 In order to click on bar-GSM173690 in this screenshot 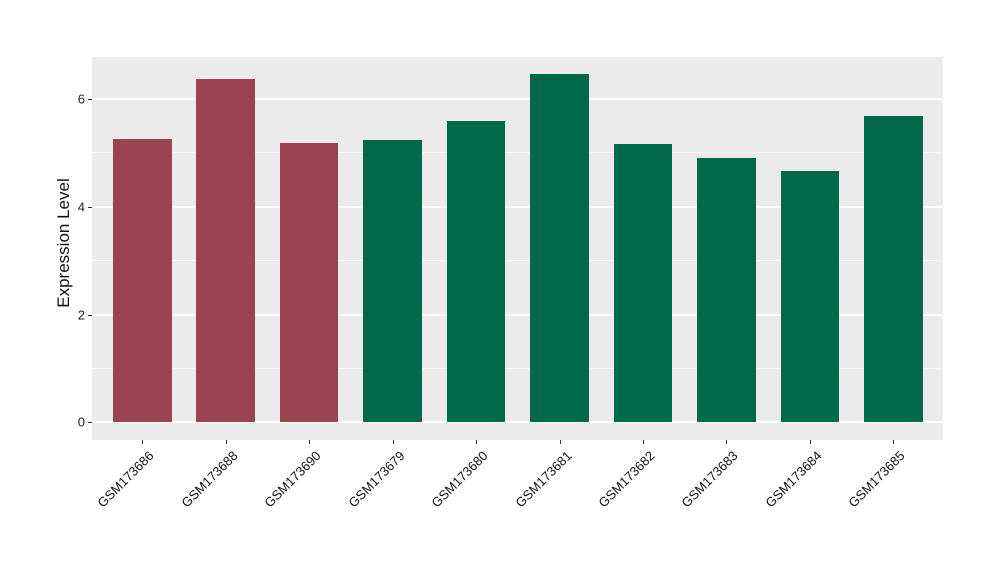, I will do `click(309, 282)`.